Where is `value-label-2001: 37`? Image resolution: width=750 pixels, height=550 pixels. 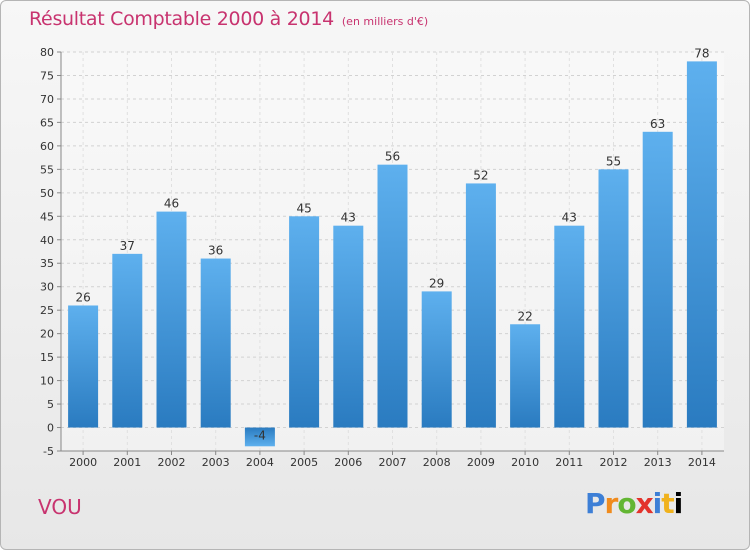 value-label-2001: 37 is located at coordinates (127, 246).